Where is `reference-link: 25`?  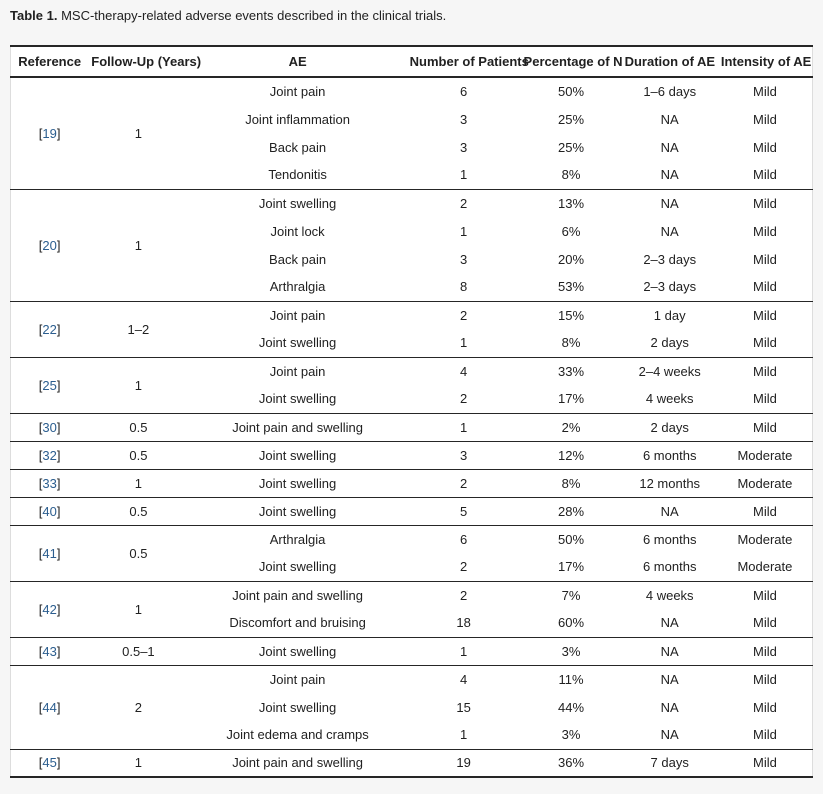 reference-link: 25 is located at coordinates (49, 385).